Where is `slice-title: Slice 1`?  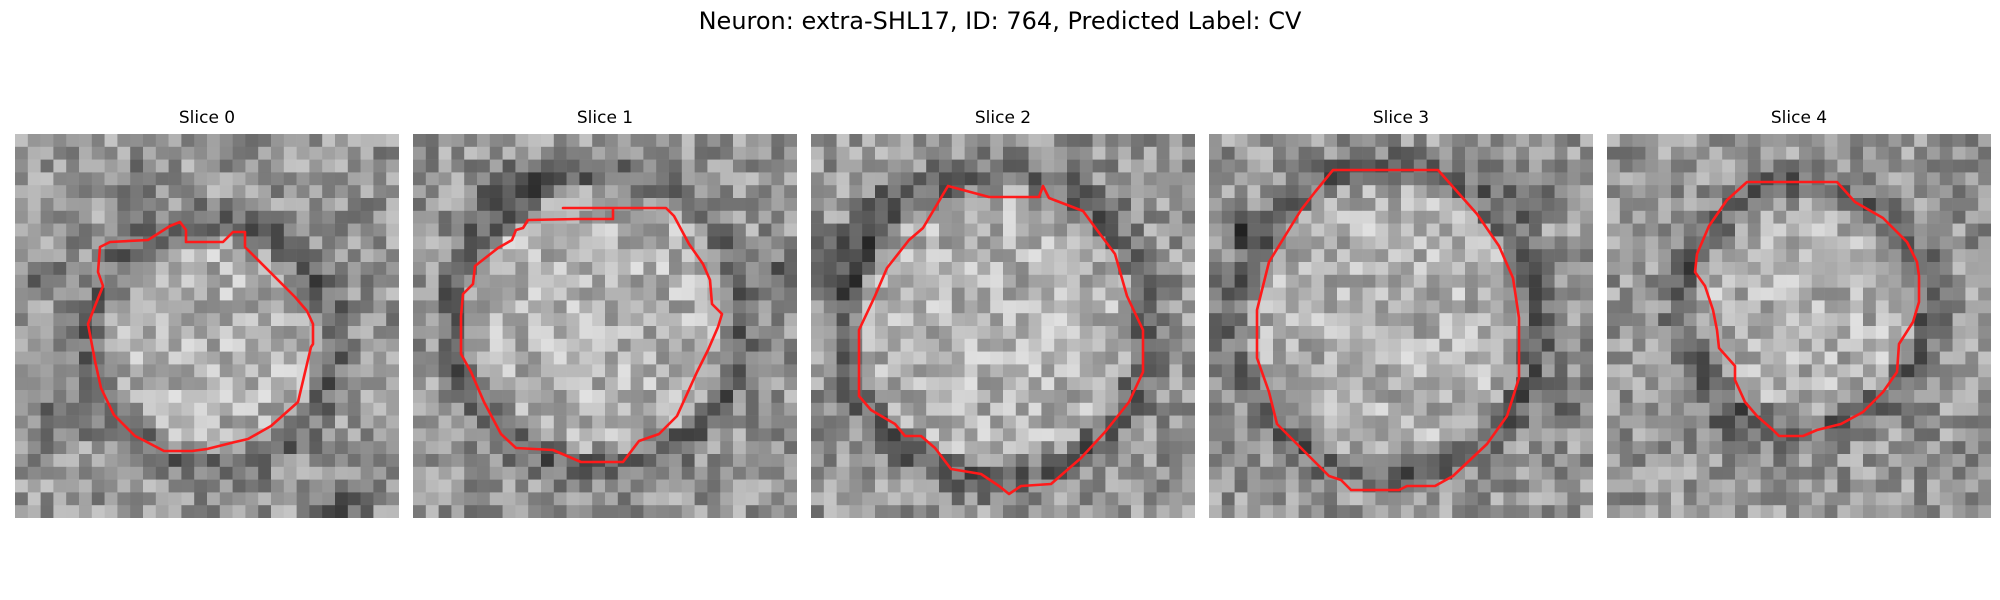 slice-title: Slice 1 is located at coordinates (605, 118).